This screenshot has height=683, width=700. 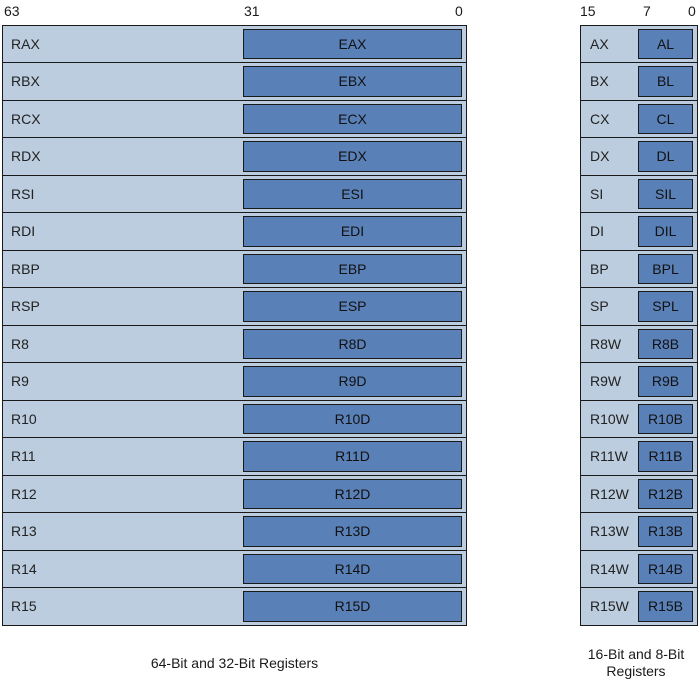 I want to click on reg16-row-ax: AX AL, so click(x=639, y=44).